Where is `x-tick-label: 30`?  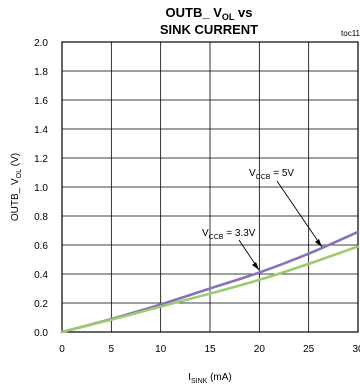
x-tick-label: 30 is located at coordinates (356, 349).